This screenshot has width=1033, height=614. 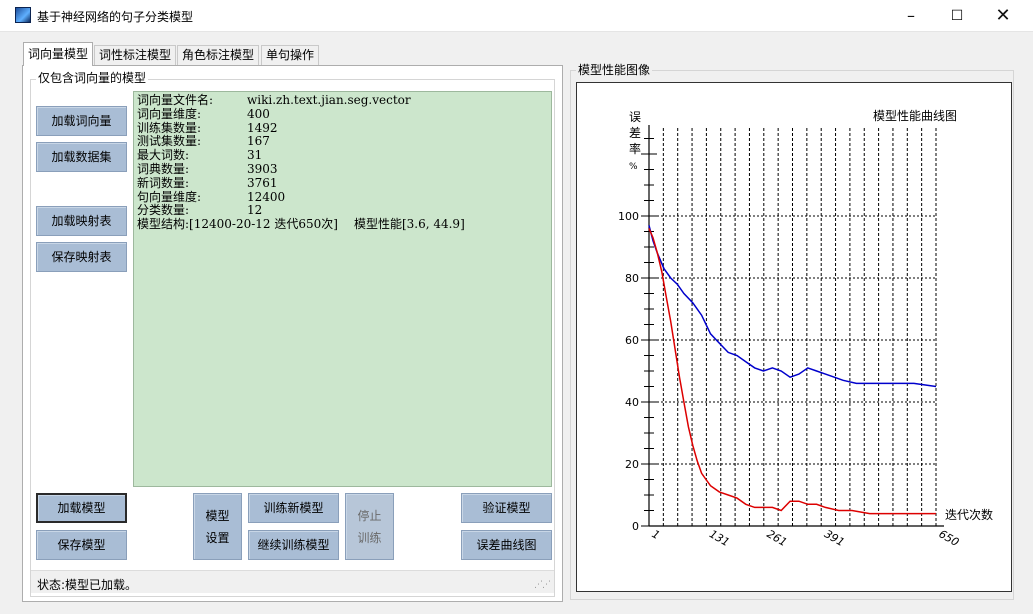 What do you see at coordinates (292, 581) in the screenshot?
I see `status-bar: 状态:模型已加载。 ⋰⋰` at bounding box center [292, 581].